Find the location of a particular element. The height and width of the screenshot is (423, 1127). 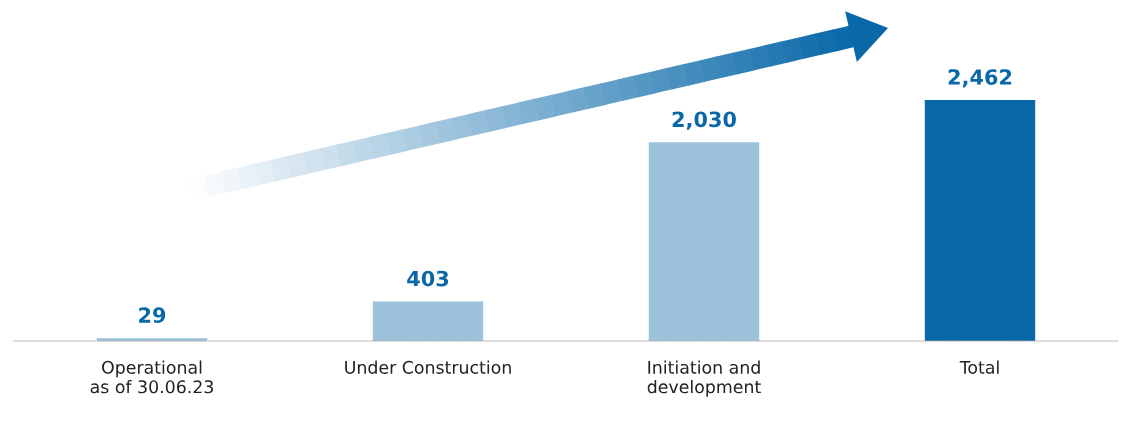

x-tick-label: Initiation and development is located at coordinates (704, 378).